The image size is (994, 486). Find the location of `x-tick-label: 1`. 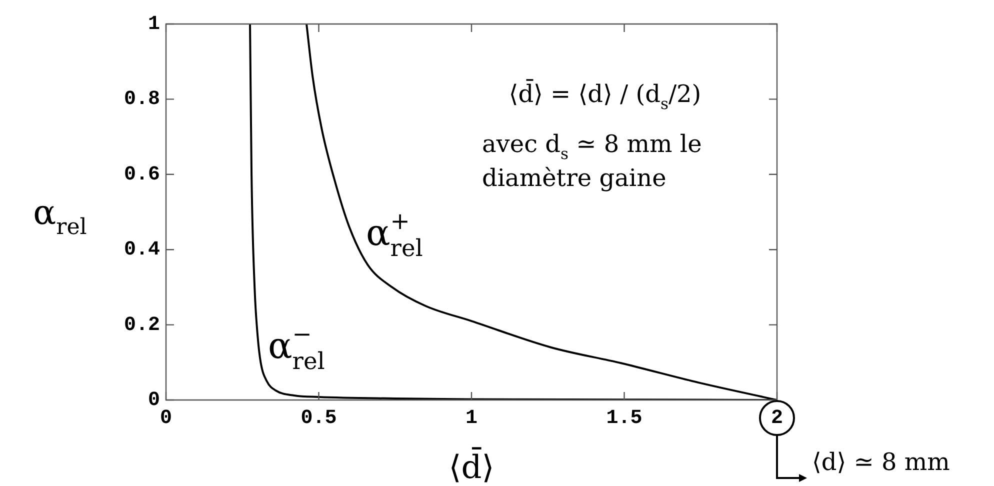

x-tick-label: 1 is located at coordinates (471, 418).